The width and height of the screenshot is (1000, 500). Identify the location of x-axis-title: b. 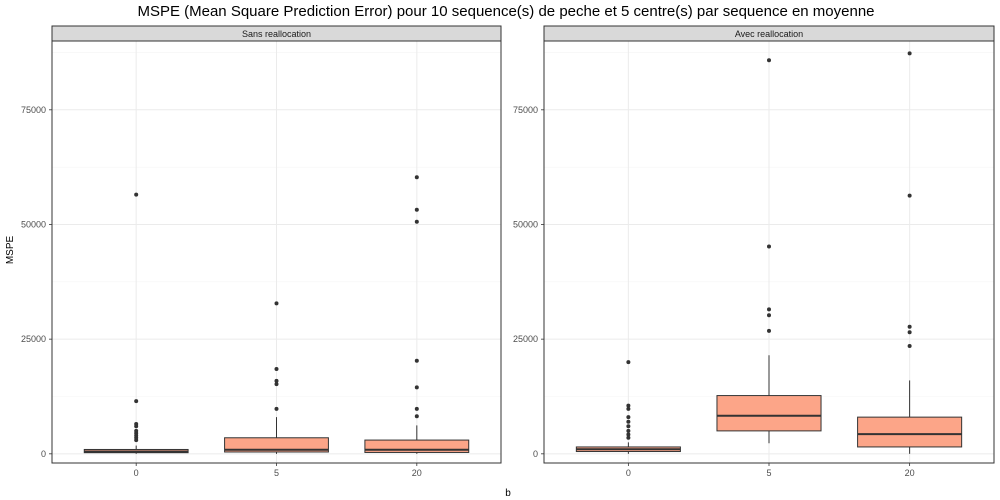
(508, 493).